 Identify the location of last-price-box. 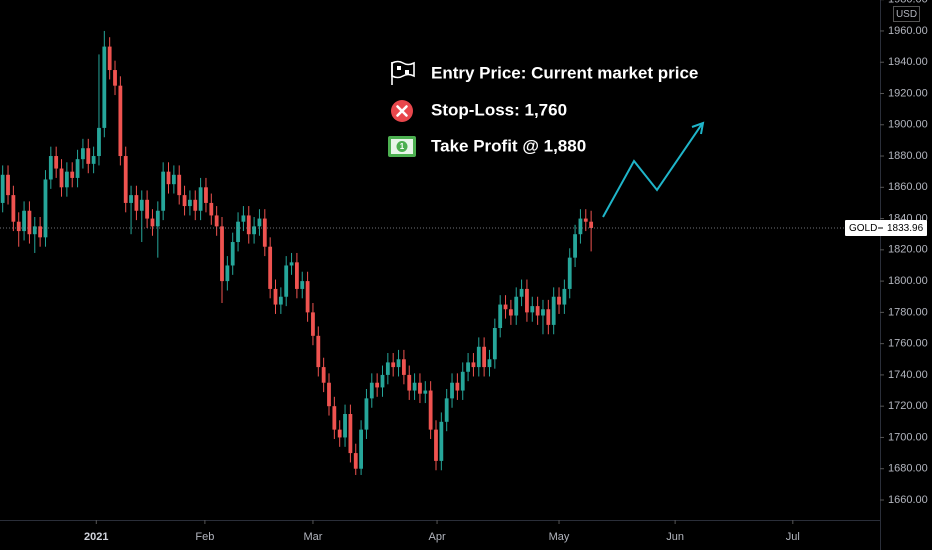
(886, 228).